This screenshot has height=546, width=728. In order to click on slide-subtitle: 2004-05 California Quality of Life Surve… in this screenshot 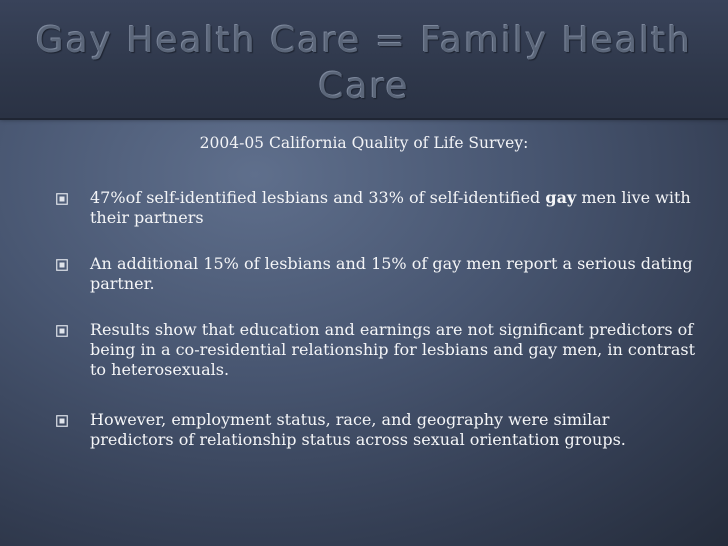, I will do `click(364, 143)`.